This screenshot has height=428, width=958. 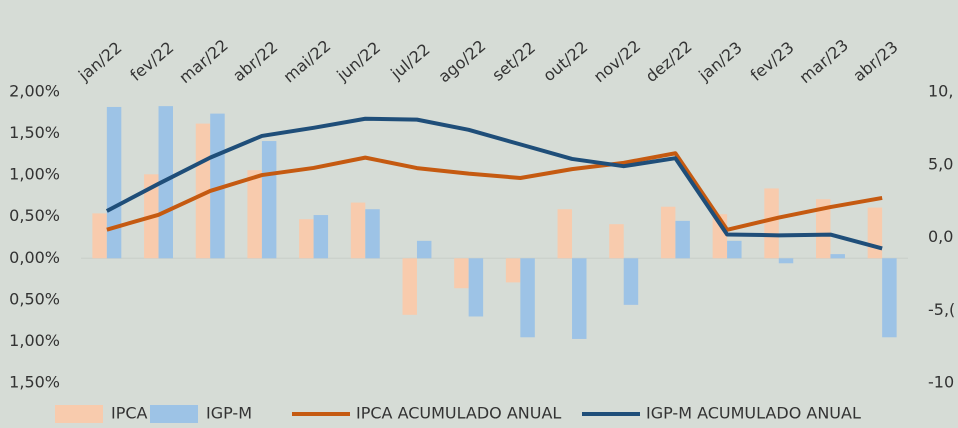 I want to click on y-tick-label: 2,00%, so click(x=34, y=91).